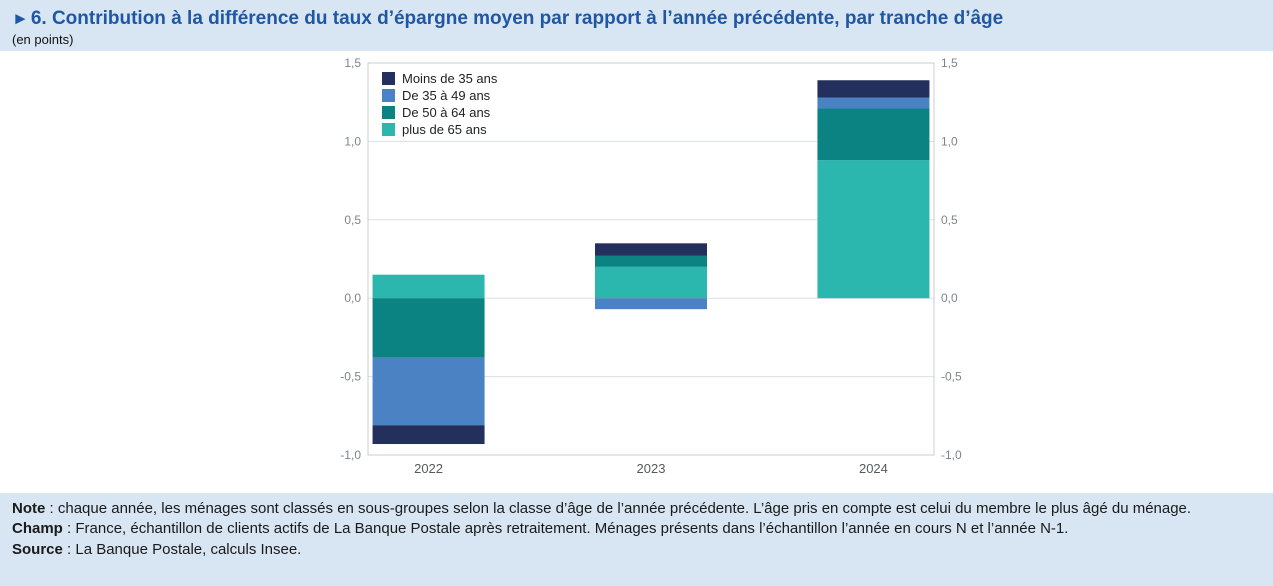  What do you see at coordinates (352, 141) in the screenshot?
I see `y-tick-label-left: 1,0` at bounding box center [352, 141].